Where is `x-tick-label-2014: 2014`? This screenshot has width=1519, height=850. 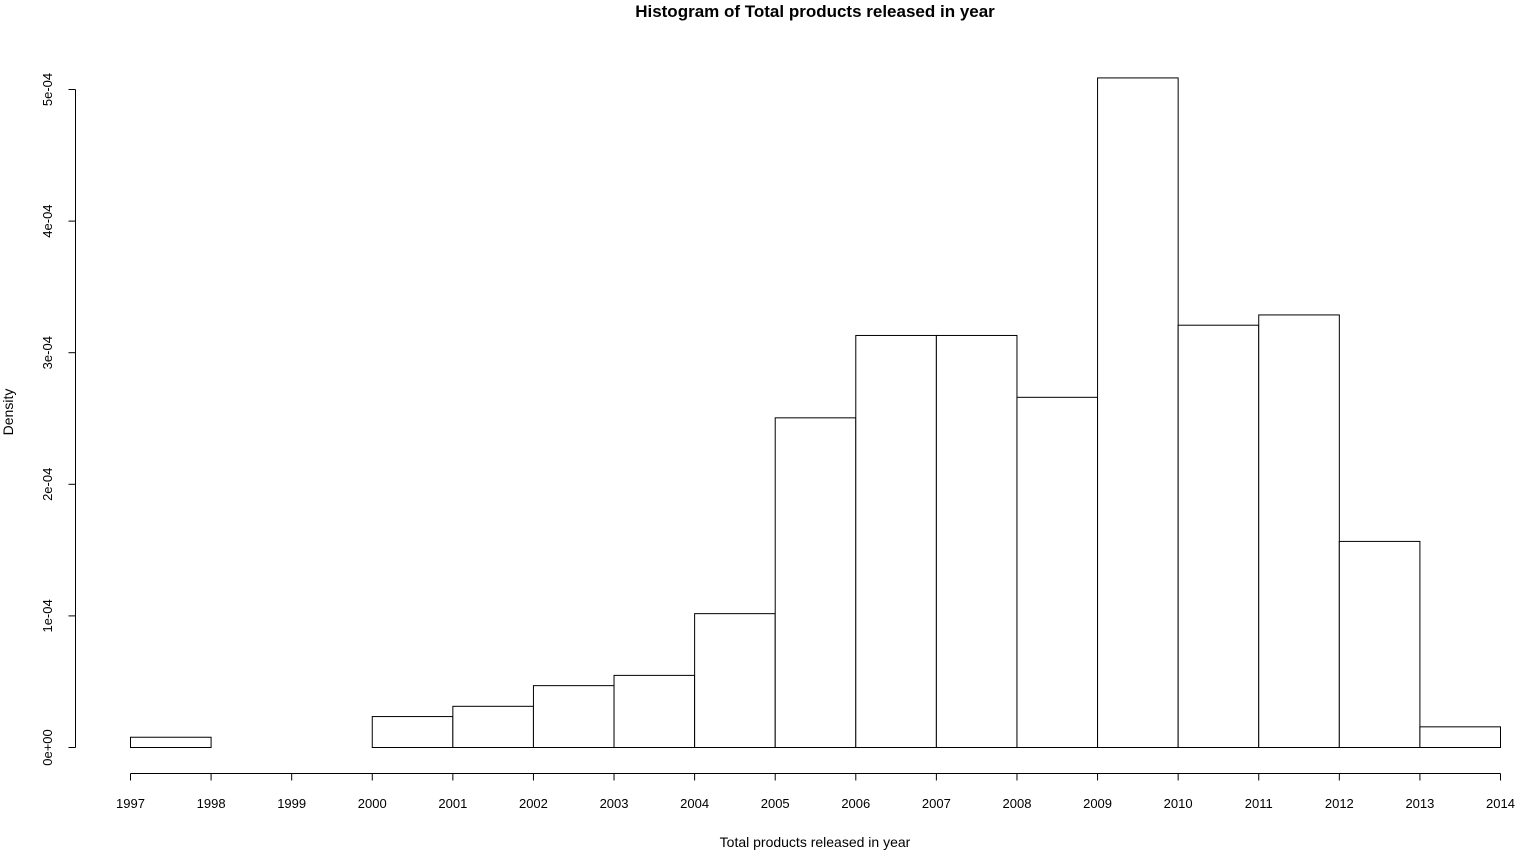 x-tick-label-2014: 2014 is located at coordinates (1500, 803).